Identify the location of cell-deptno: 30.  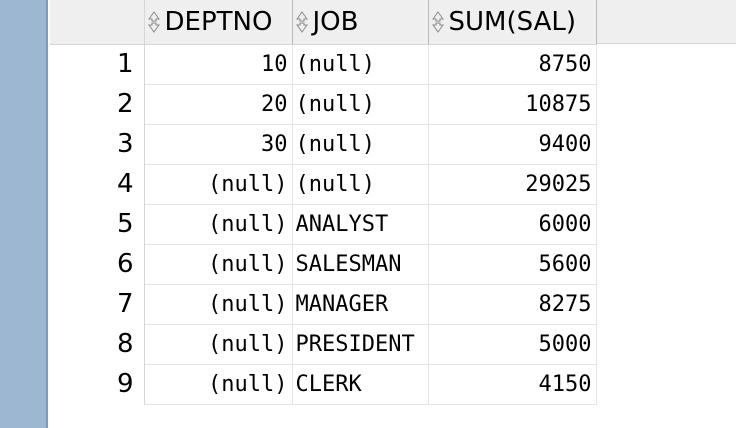
(218, 144).